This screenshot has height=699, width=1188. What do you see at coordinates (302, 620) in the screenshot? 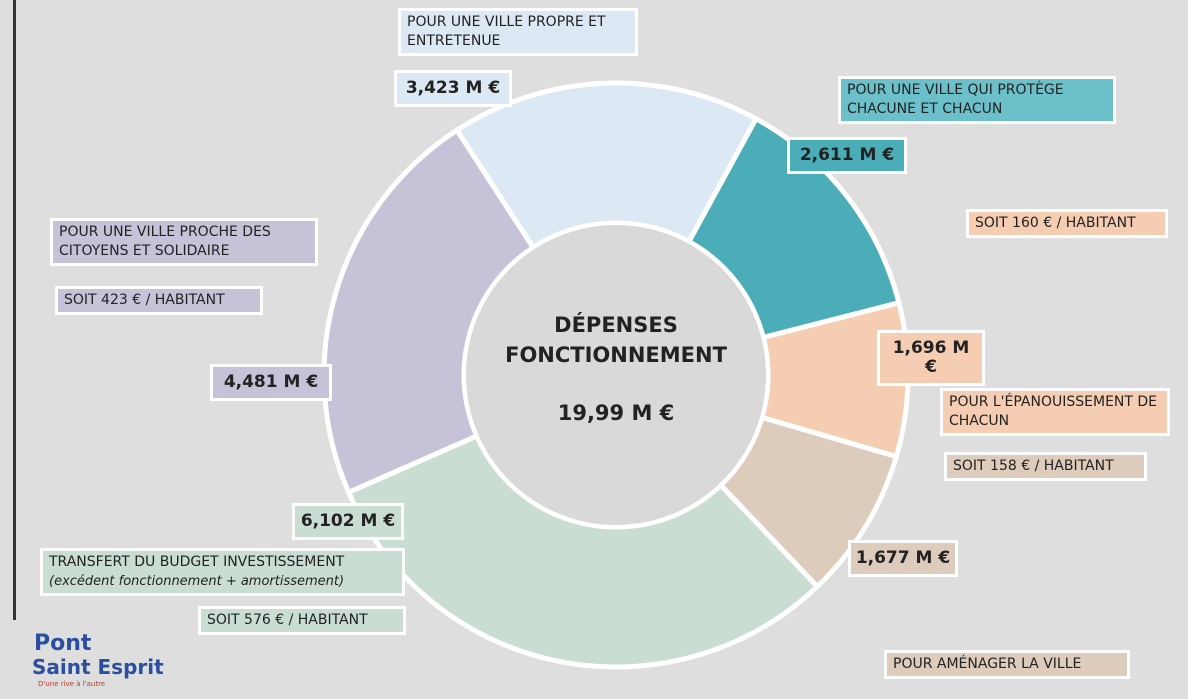
I see `per-inhabitant: SOIT 576 € / HABITANT` at bounding box center [302, 620].